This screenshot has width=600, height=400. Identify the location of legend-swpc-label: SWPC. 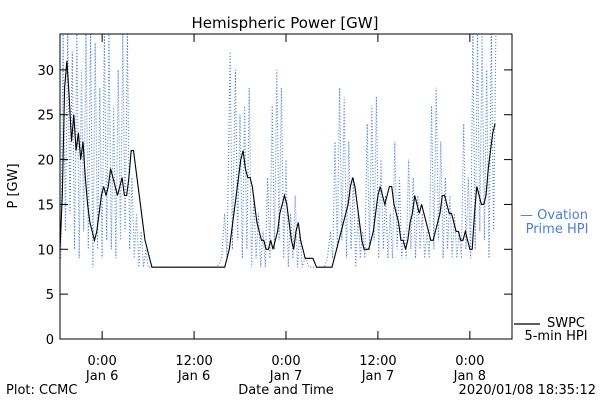
(566, 323).